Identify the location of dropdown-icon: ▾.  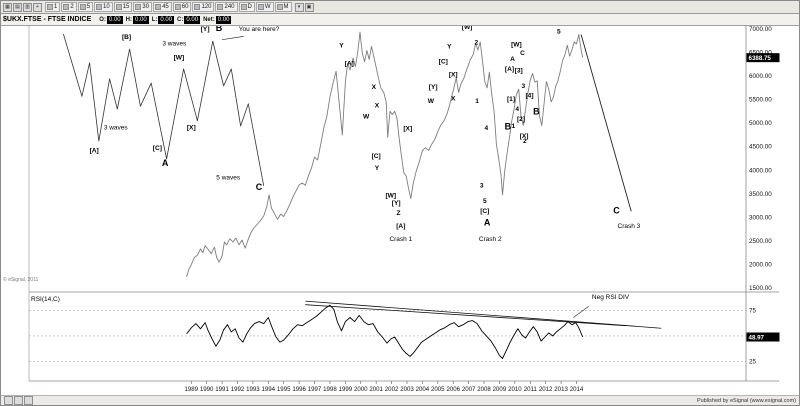
(299, 7).